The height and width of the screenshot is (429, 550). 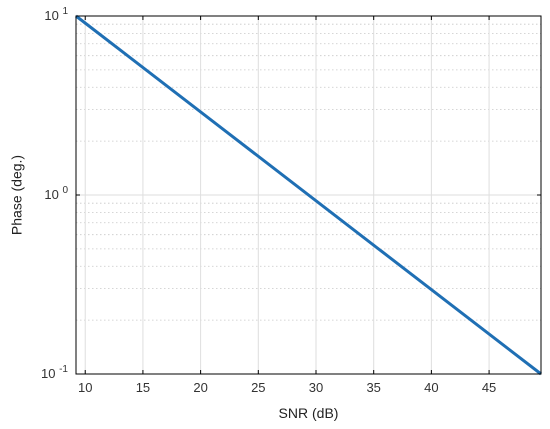 What do you see at coordinates (489, 387) in the screenshot?
I see `x-tick-label: 45` at bounding box center [489, 387].